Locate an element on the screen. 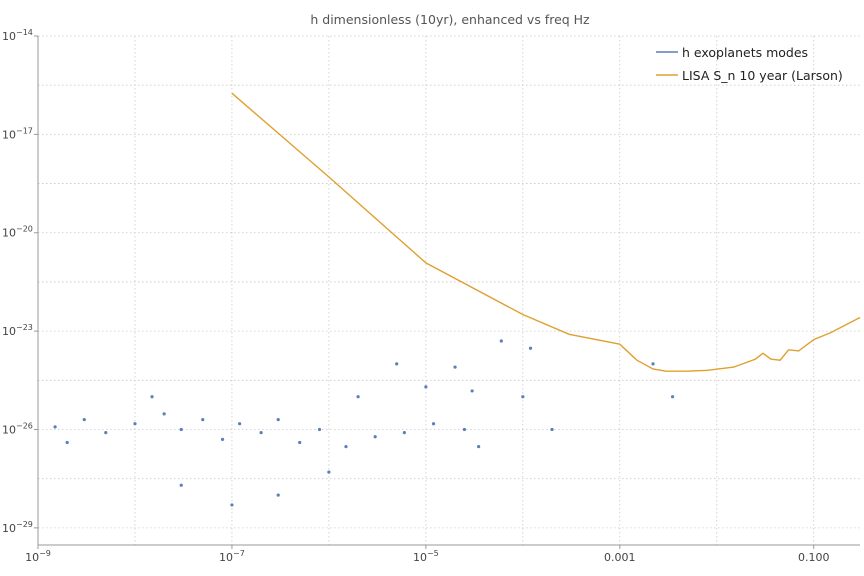 The image size is (864, 576). y-tick-label-5: 10−29 is located at coordinates (17, 527).